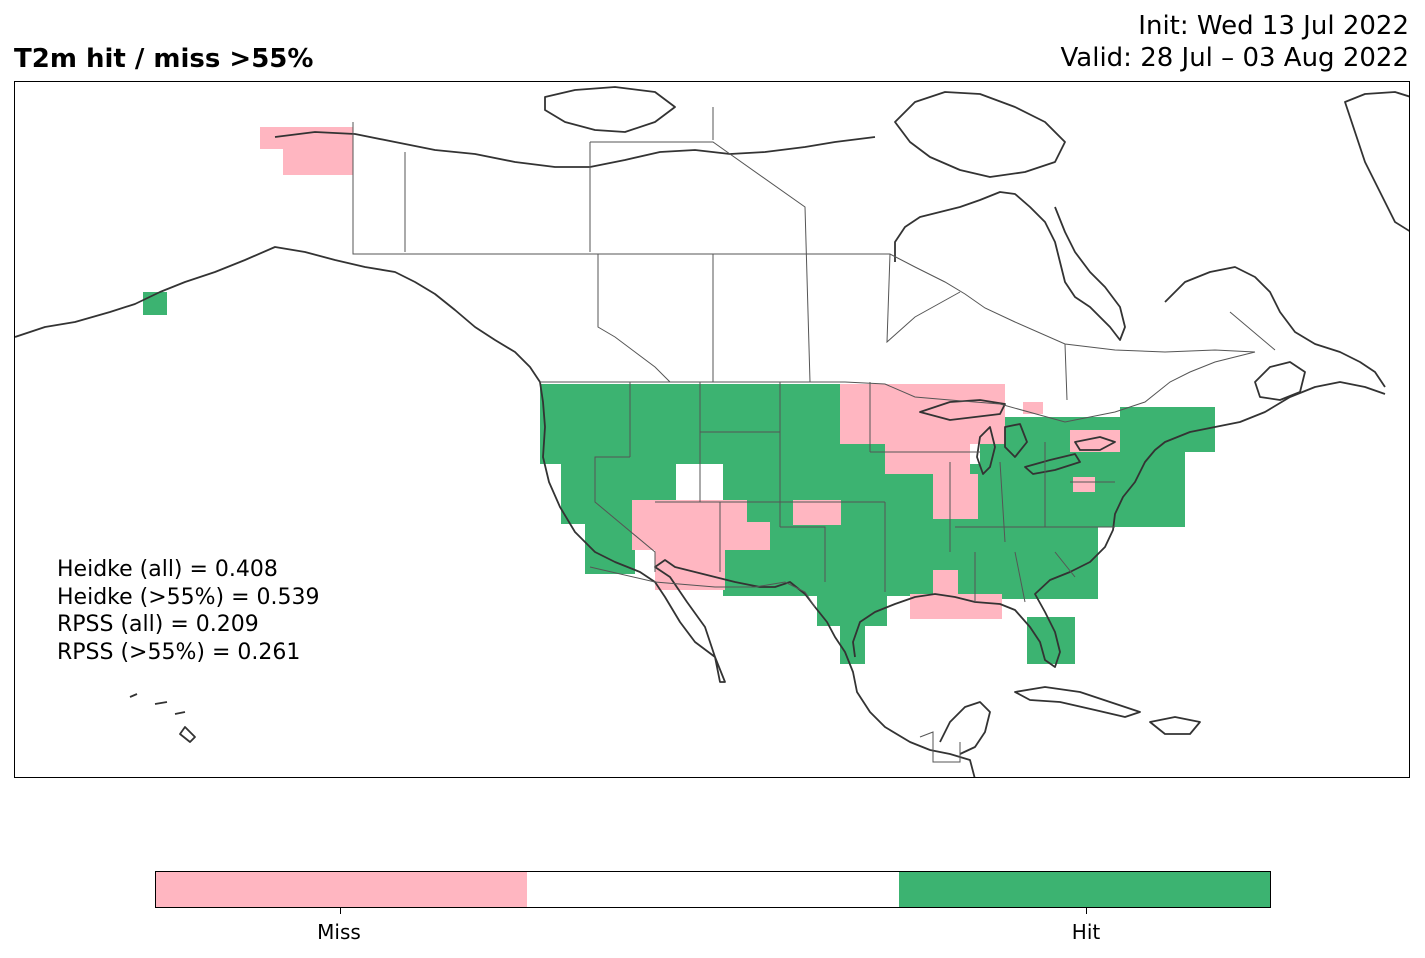  I want to click on us-state-borders, so click(854, 492).